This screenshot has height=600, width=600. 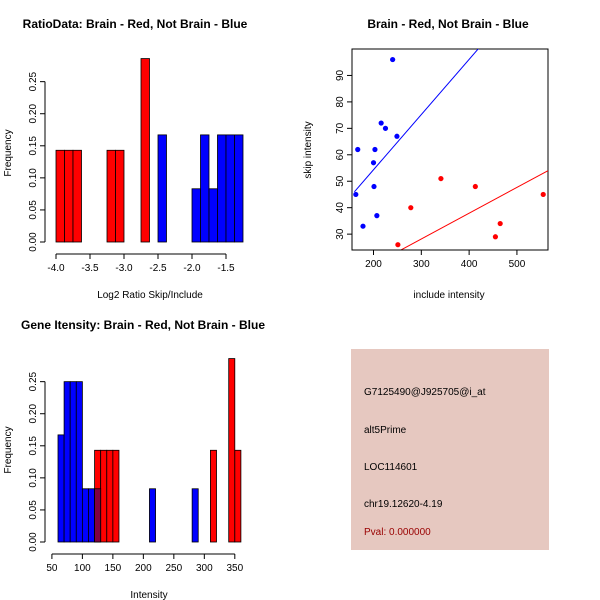 I want to click on scatter-points, so click(x=449, y=152).